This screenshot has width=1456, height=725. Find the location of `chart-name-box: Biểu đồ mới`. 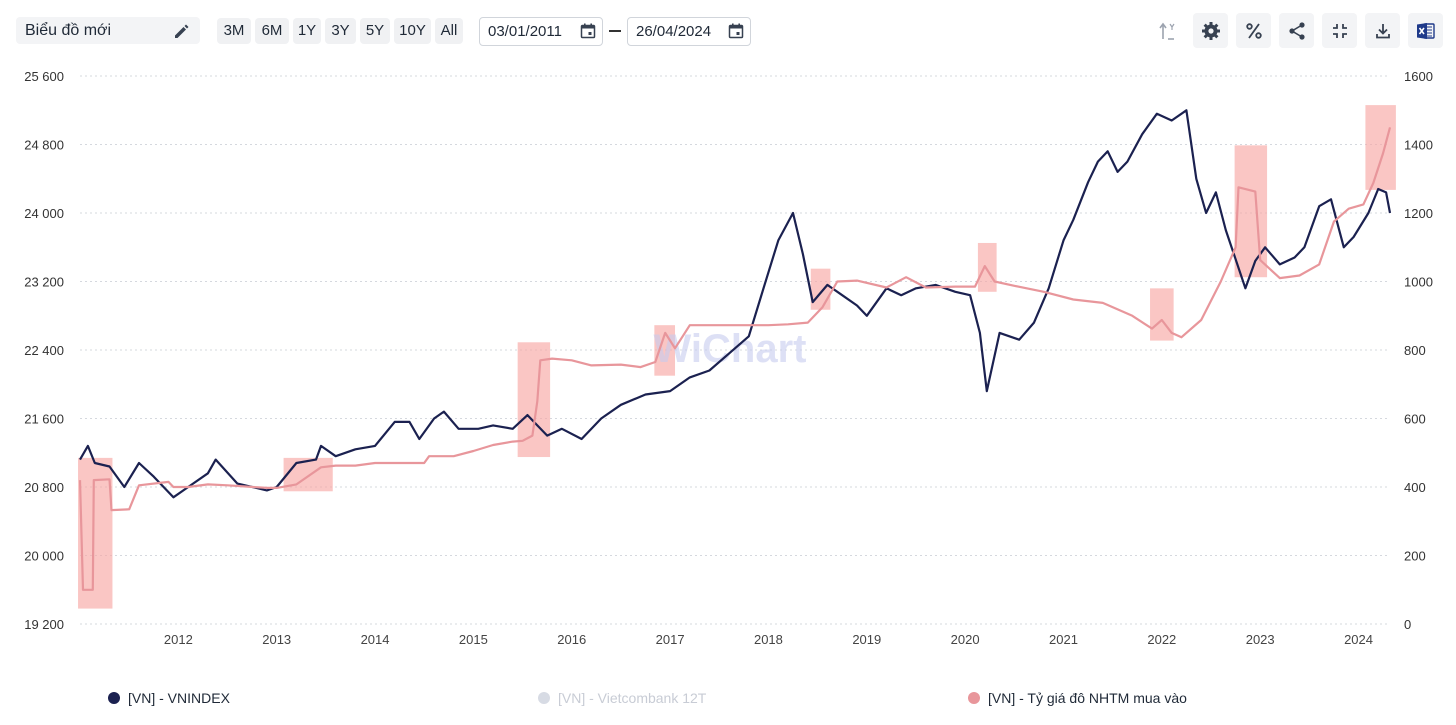

chart-name-box: Biểu đồ mới is located at coordinates (108, 30).